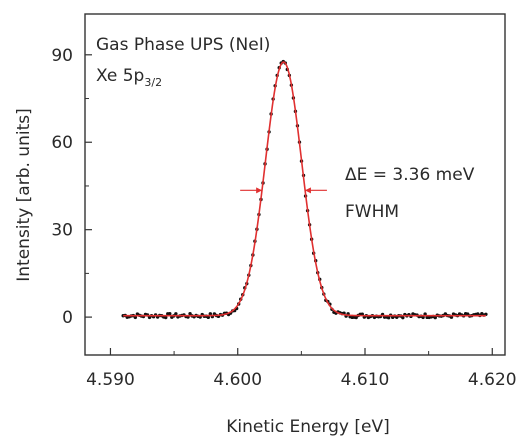  I want to click on x-tick-label: 4.620, so click(492, 380).